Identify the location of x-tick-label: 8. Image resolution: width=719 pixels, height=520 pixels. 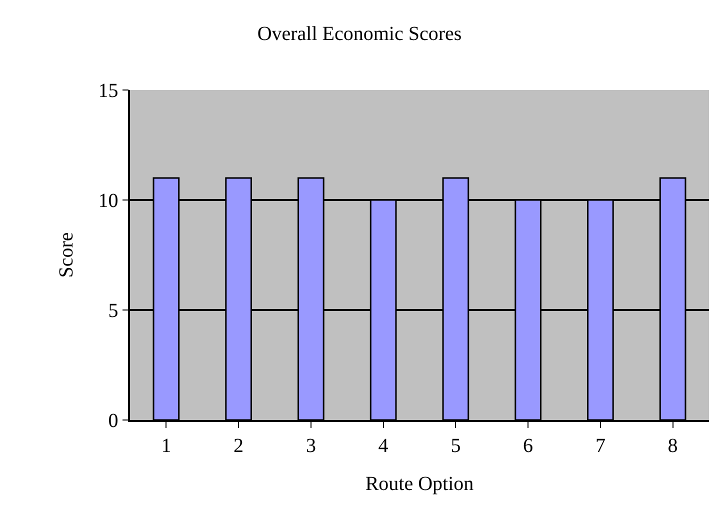
(673, 445).